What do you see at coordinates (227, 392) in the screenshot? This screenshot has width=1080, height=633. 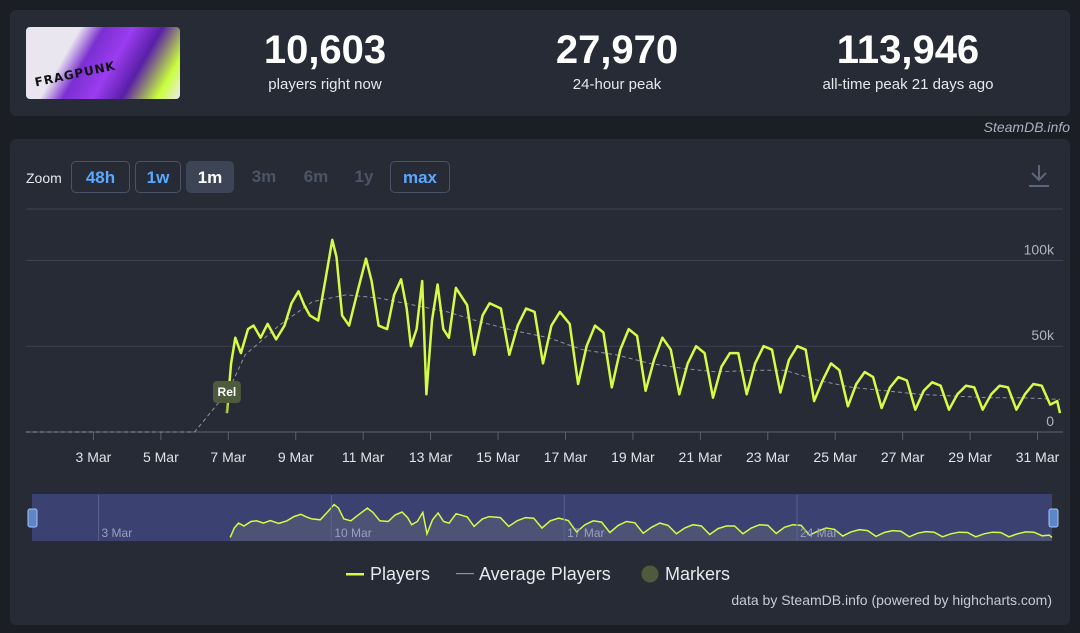 I see `marker-label: Rel` at bounding box center [227, 392].